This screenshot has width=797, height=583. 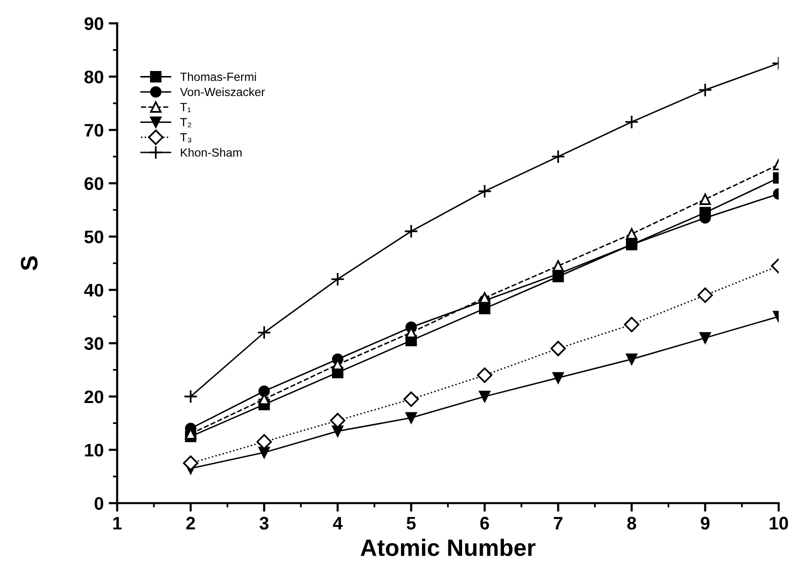 I want to click on x-tick-label: 5, so click(x=411, y=523).